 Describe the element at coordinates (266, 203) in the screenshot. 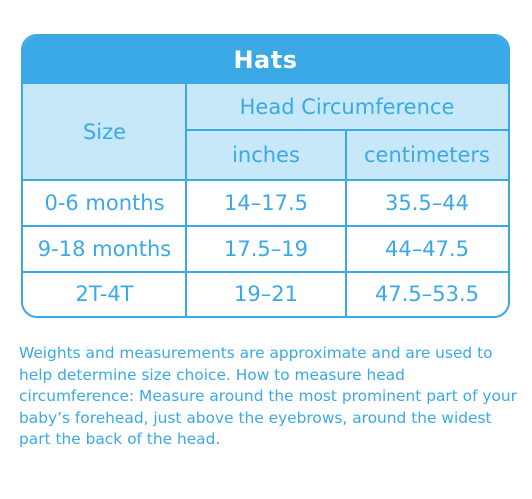

I see `table-row-1-inches: 14–17.5` at that location.